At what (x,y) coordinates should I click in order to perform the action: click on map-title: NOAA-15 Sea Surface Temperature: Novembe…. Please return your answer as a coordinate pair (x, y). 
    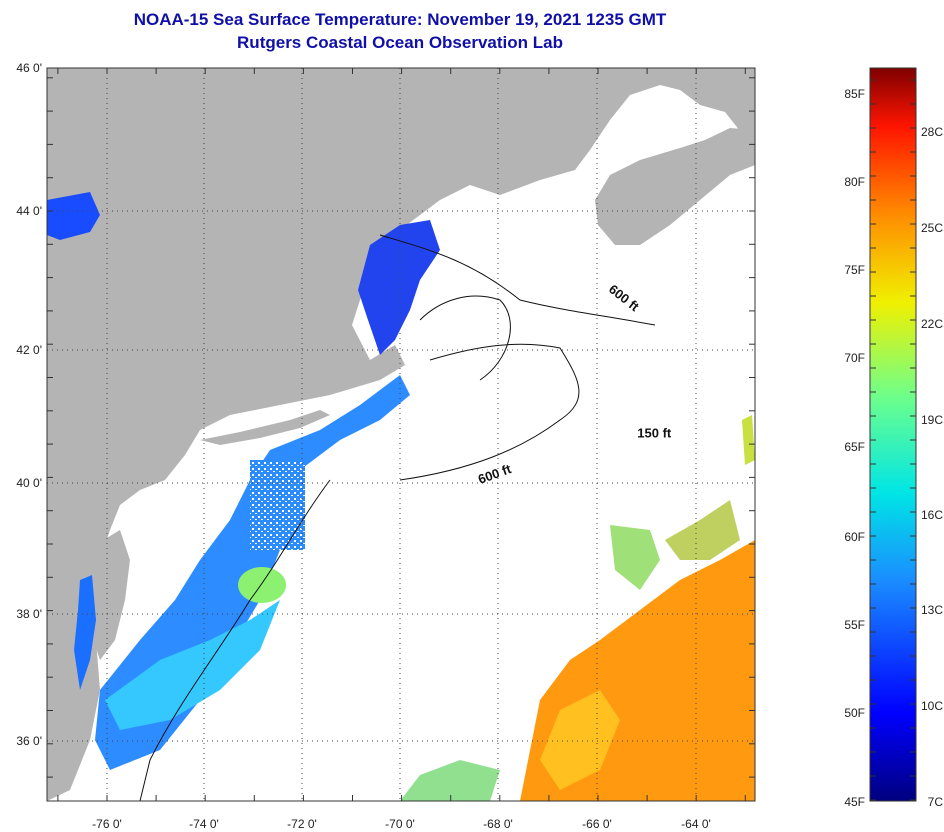
    Looking at the image, I should click on (400, 19).